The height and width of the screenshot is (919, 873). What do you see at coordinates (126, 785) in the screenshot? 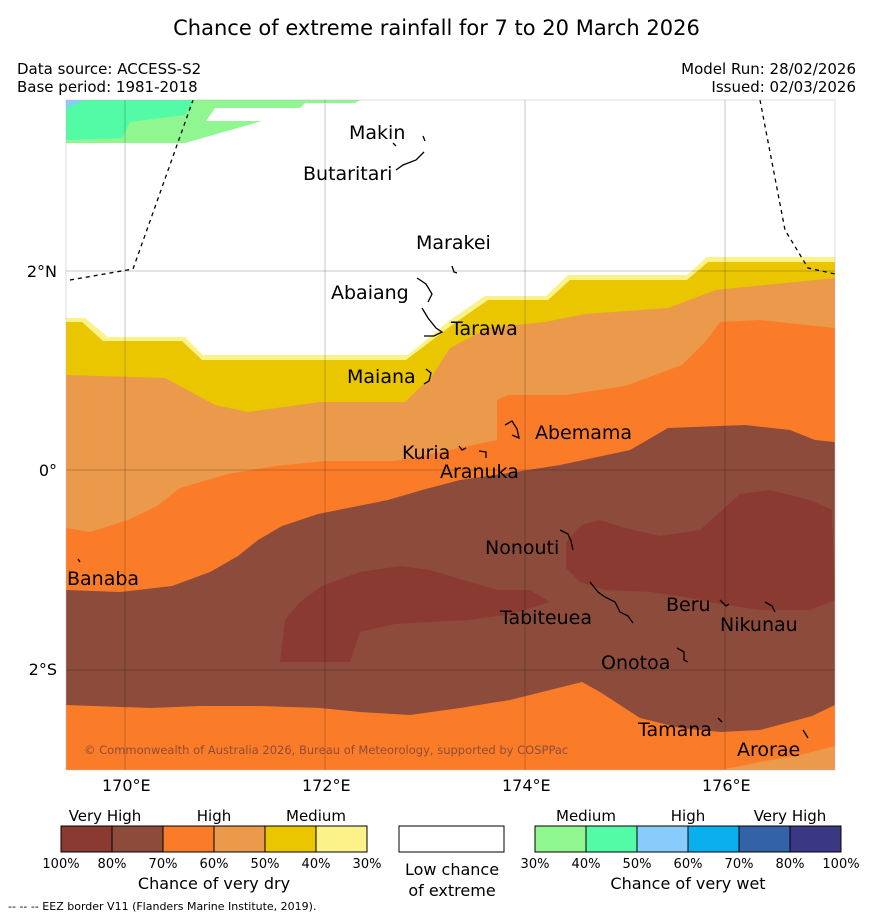
I see `lon-label-170e: 170°E` at bounding box center [126, 785].